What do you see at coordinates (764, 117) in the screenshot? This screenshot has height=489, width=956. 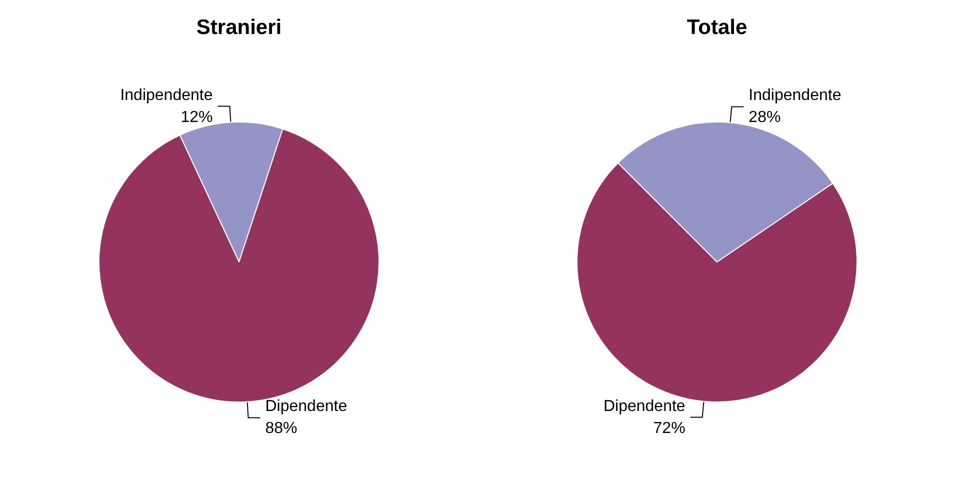 I see `data-label: 28%` at bounding box center [764, 117].